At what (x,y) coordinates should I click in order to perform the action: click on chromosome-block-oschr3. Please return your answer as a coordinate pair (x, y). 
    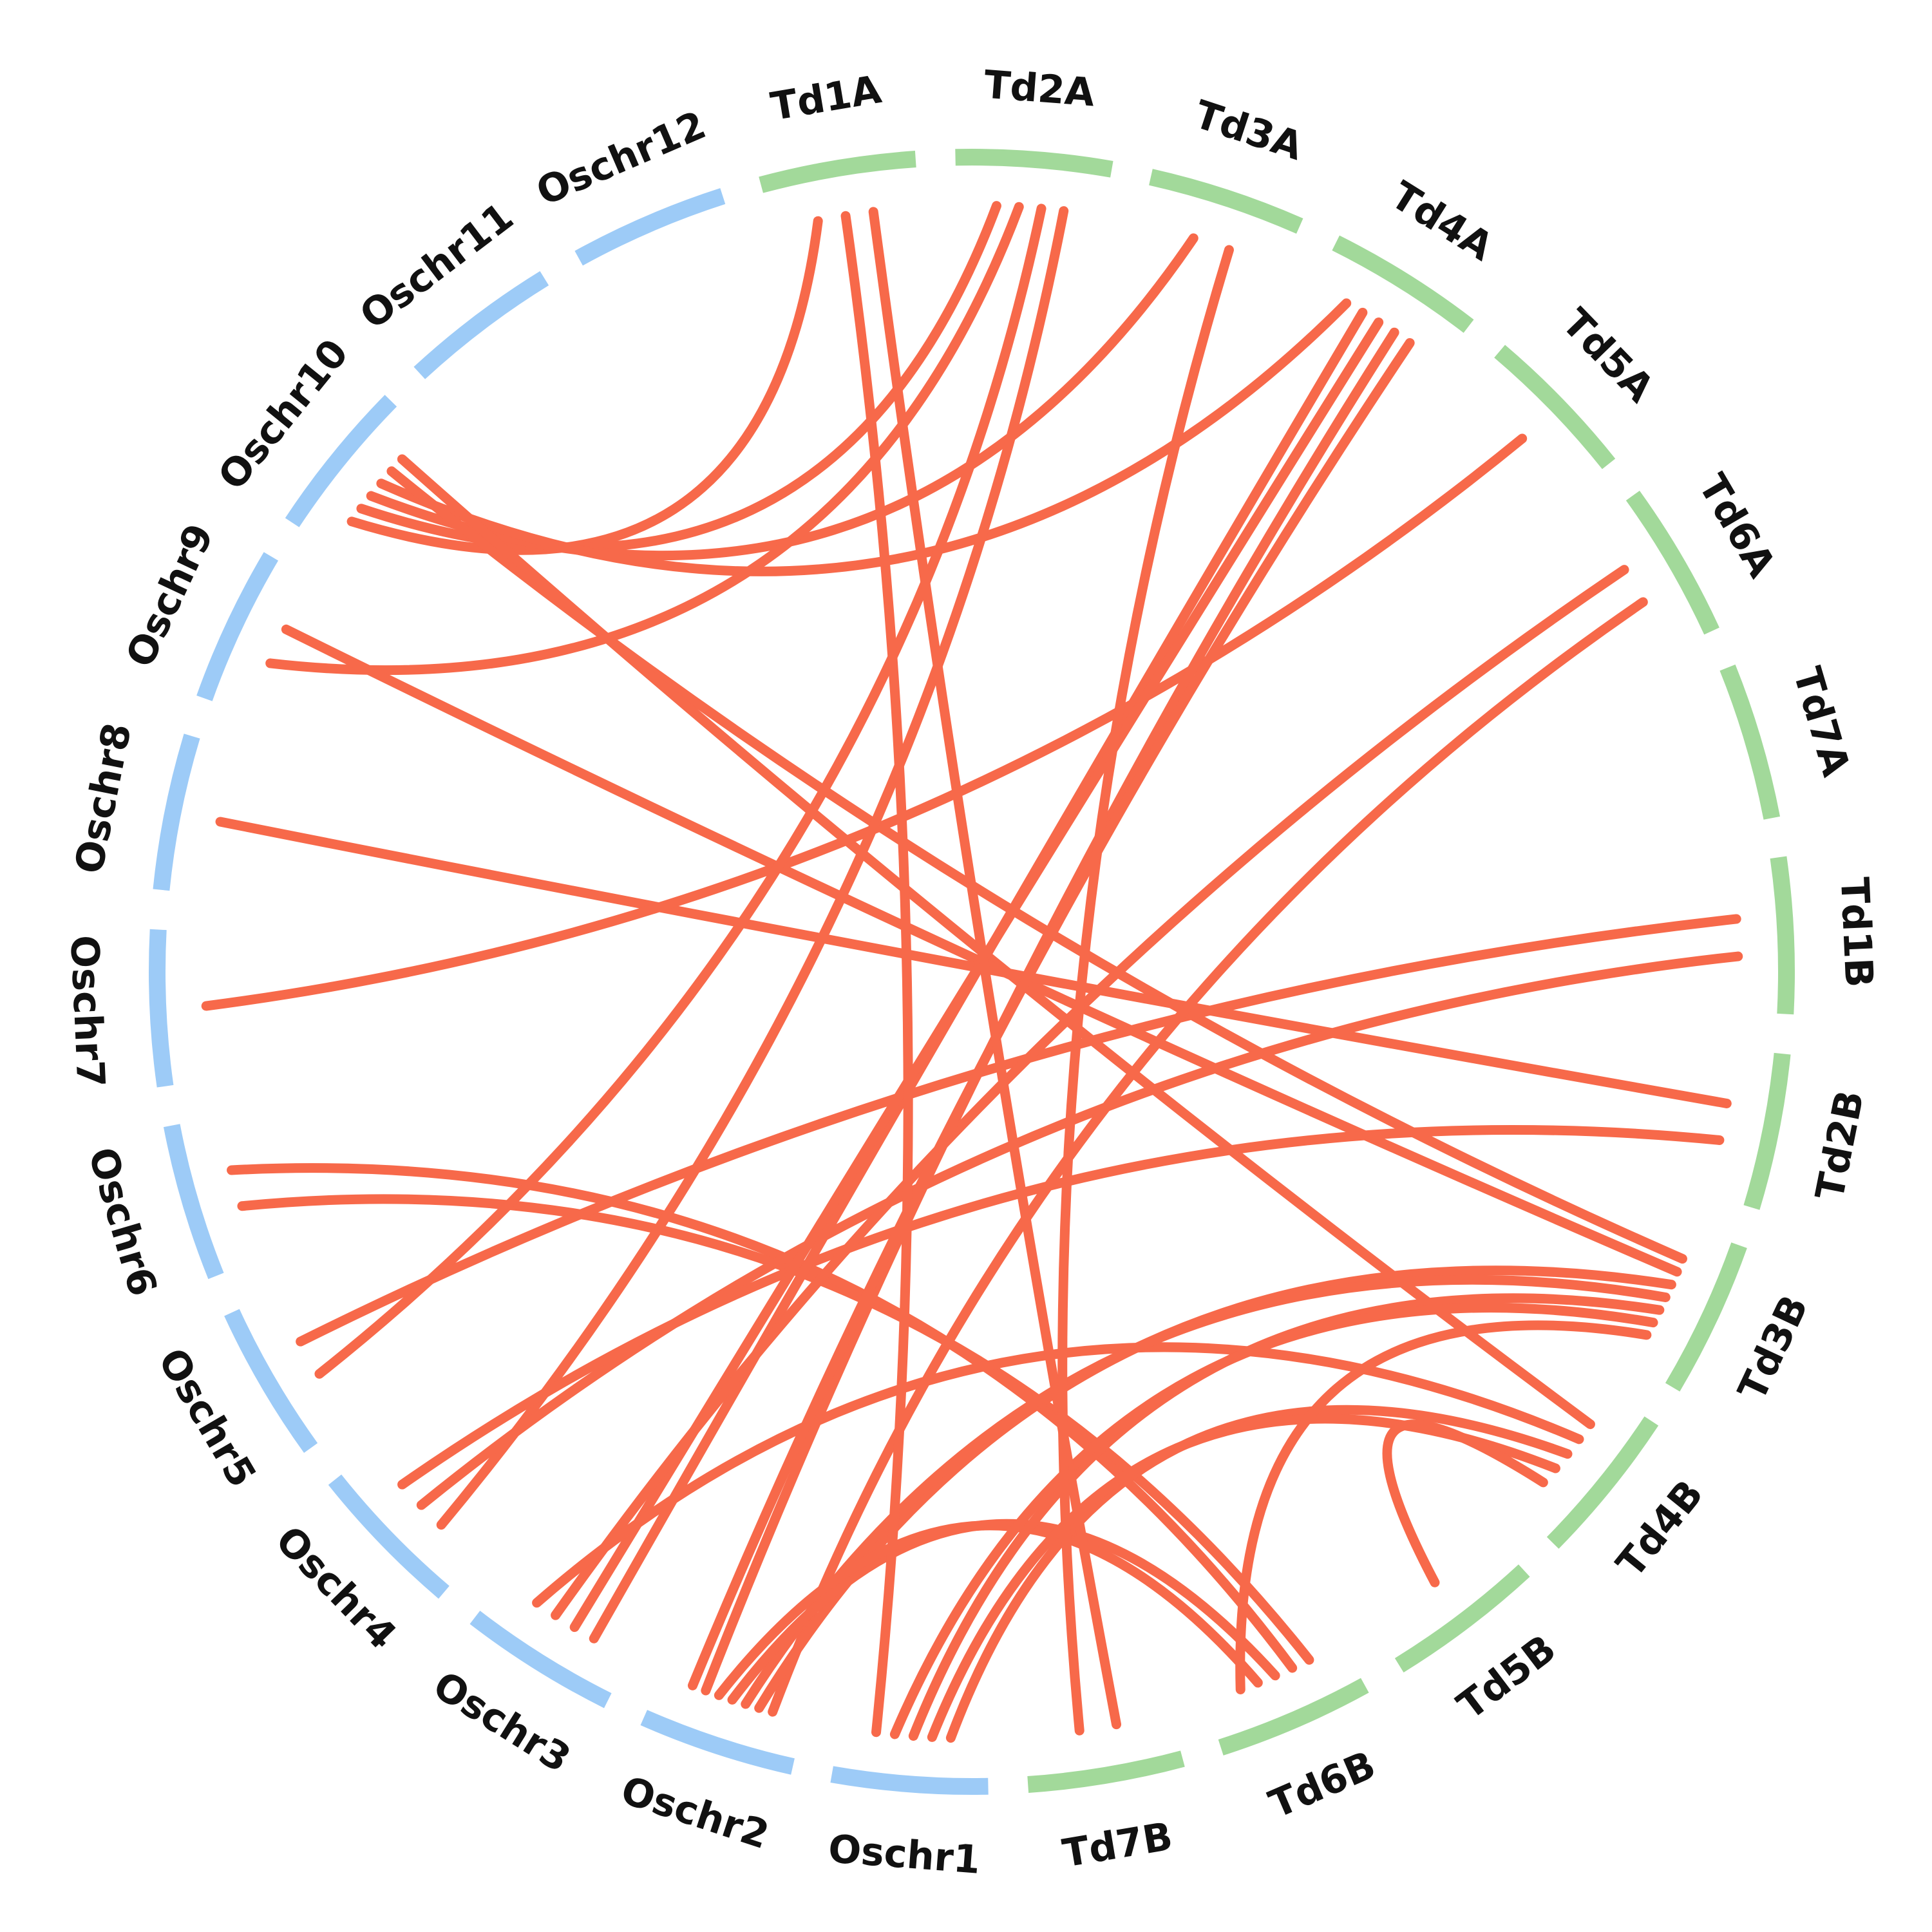
    Looking at the image, I should click on (540, 1660).